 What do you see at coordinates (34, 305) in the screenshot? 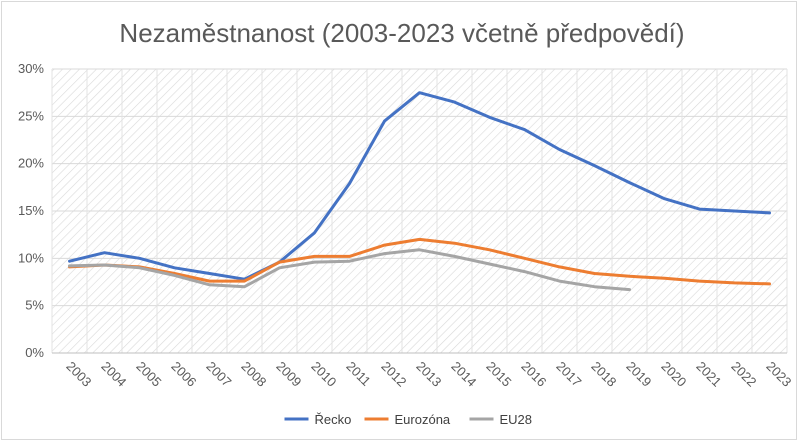
I see `y-tick-label: 5%` at bounding box center [34, 305].